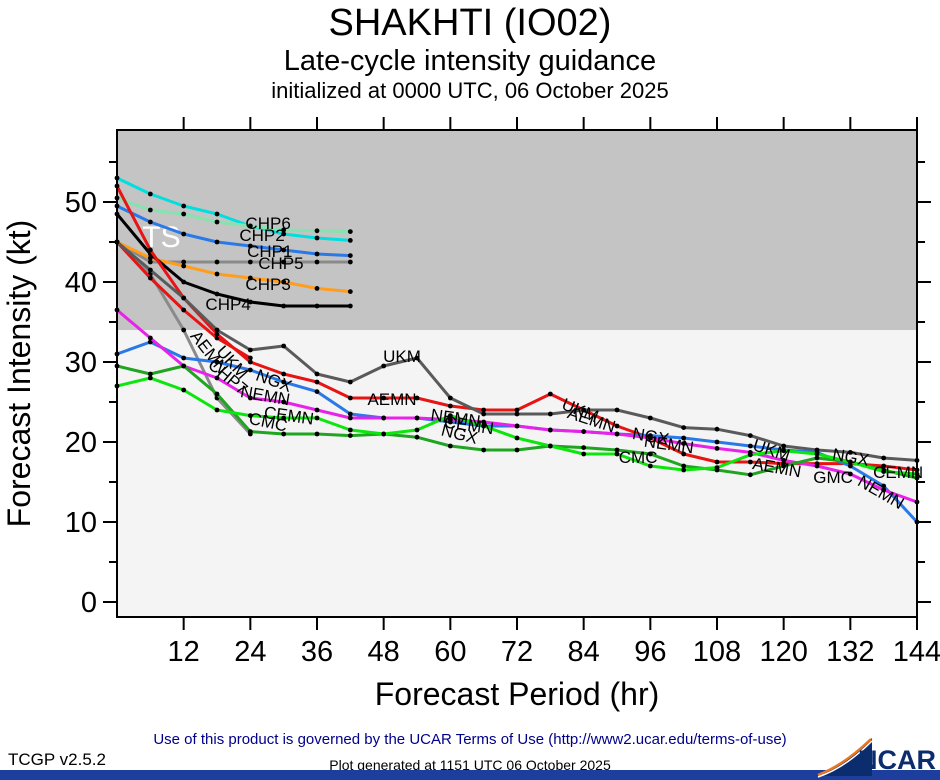 This screenshot has height=780, width=940. What do you see at coordinates (470, 23) in the screenshot?
I see `storm-title: SHAKHTI (IO02)` at bounding box center [470, 23].